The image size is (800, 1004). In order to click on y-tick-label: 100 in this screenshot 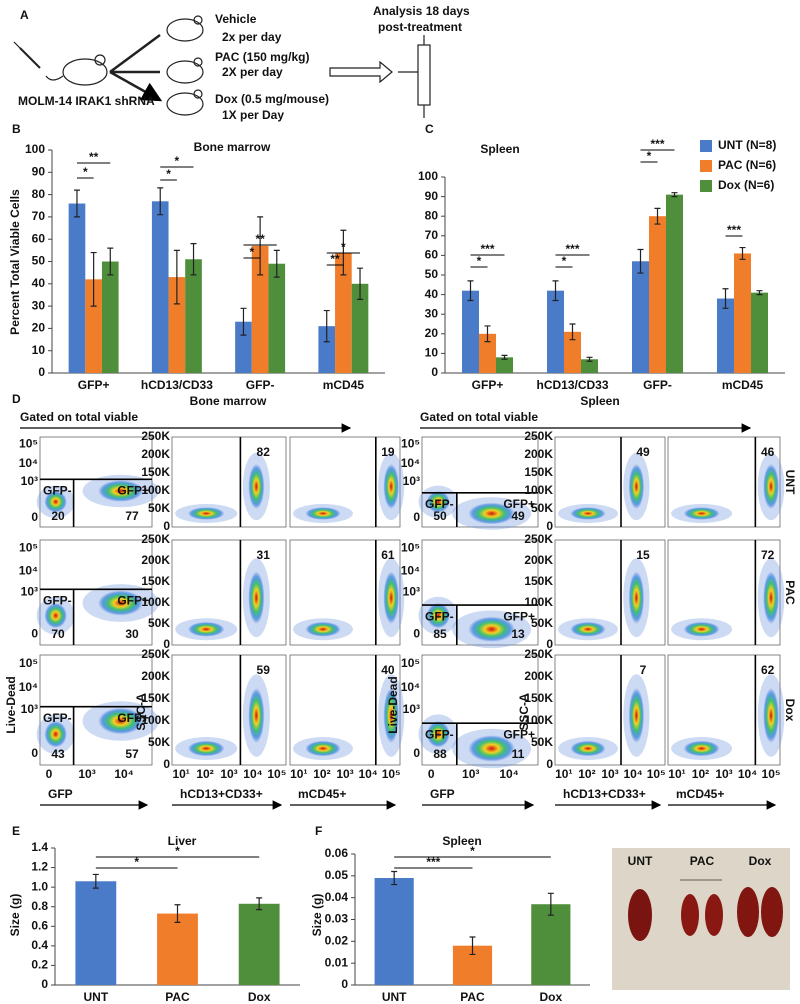, I will do `click(428, 176)`.